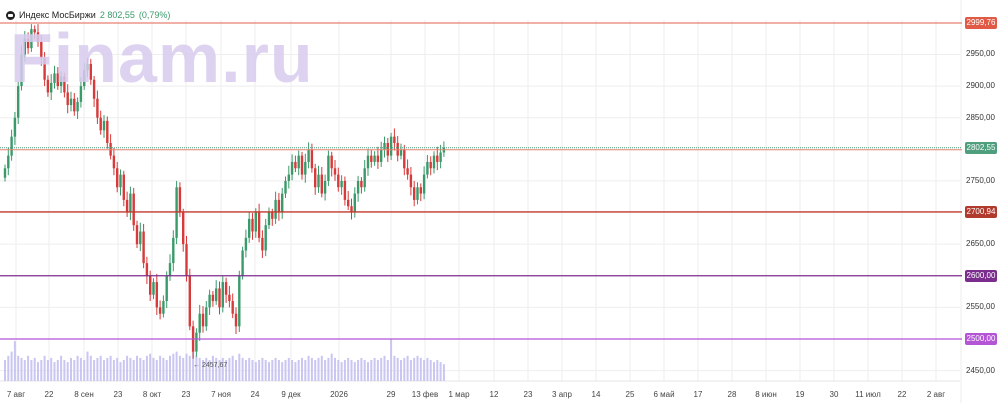 The image size is (1000, 403). What do you see at coordinates (981, 338) in the screenshot?
I see `level-price-label: 2500,00` at bounding box center [981, 338].